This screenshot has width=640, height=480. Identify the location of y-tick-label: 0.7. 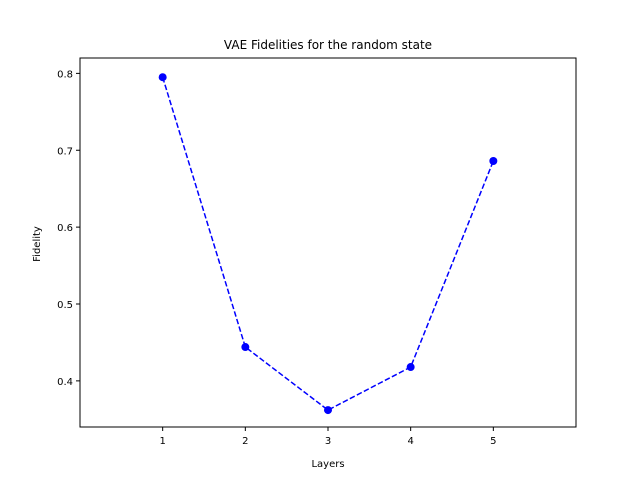
(65, 151).